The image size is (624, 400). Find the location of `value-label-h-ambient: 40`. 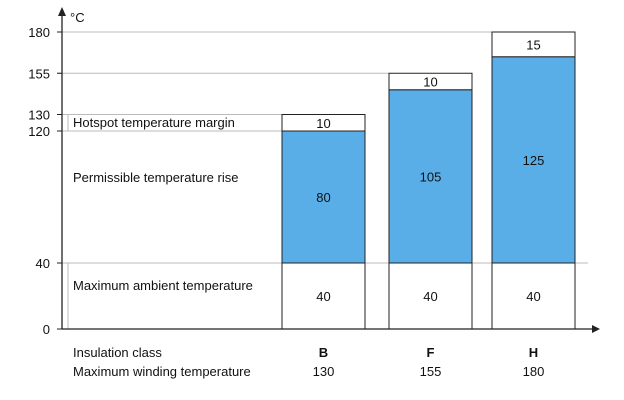

value-label-h-ambient: 40 is located at coordinates (533, 296).